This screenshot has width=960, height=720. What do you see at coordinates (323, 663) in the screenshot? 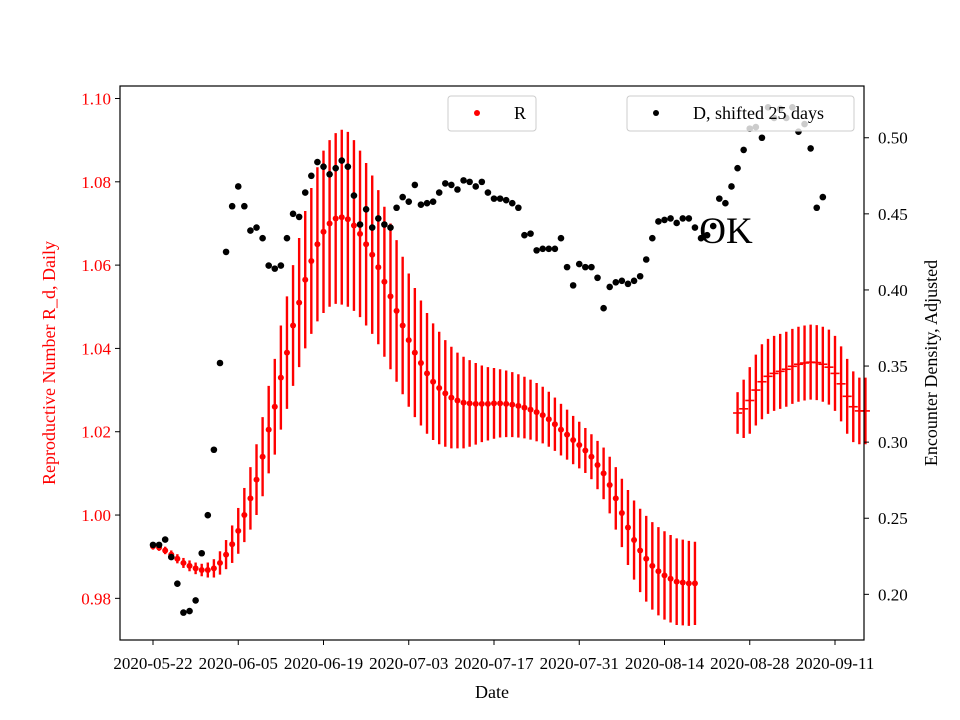
I see `x-tick-label: 2020-06-19` at bounding box center [323, 663].